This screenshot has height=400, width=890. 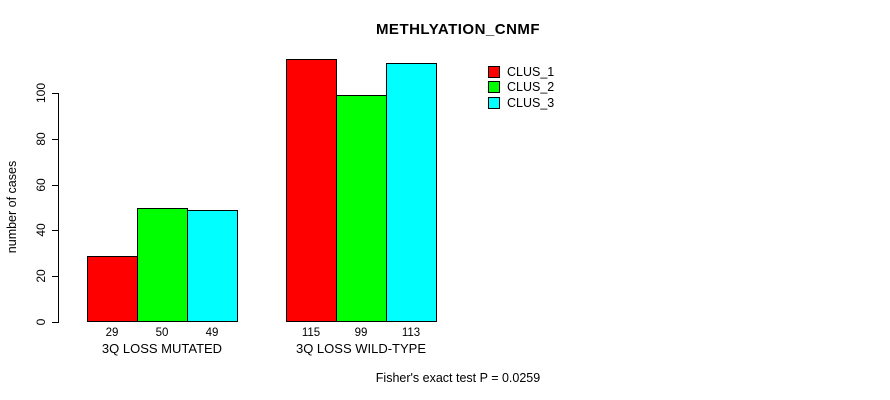 I want to click on legend-item-clus_1: CLUS_1, so click(x=521, y=72).